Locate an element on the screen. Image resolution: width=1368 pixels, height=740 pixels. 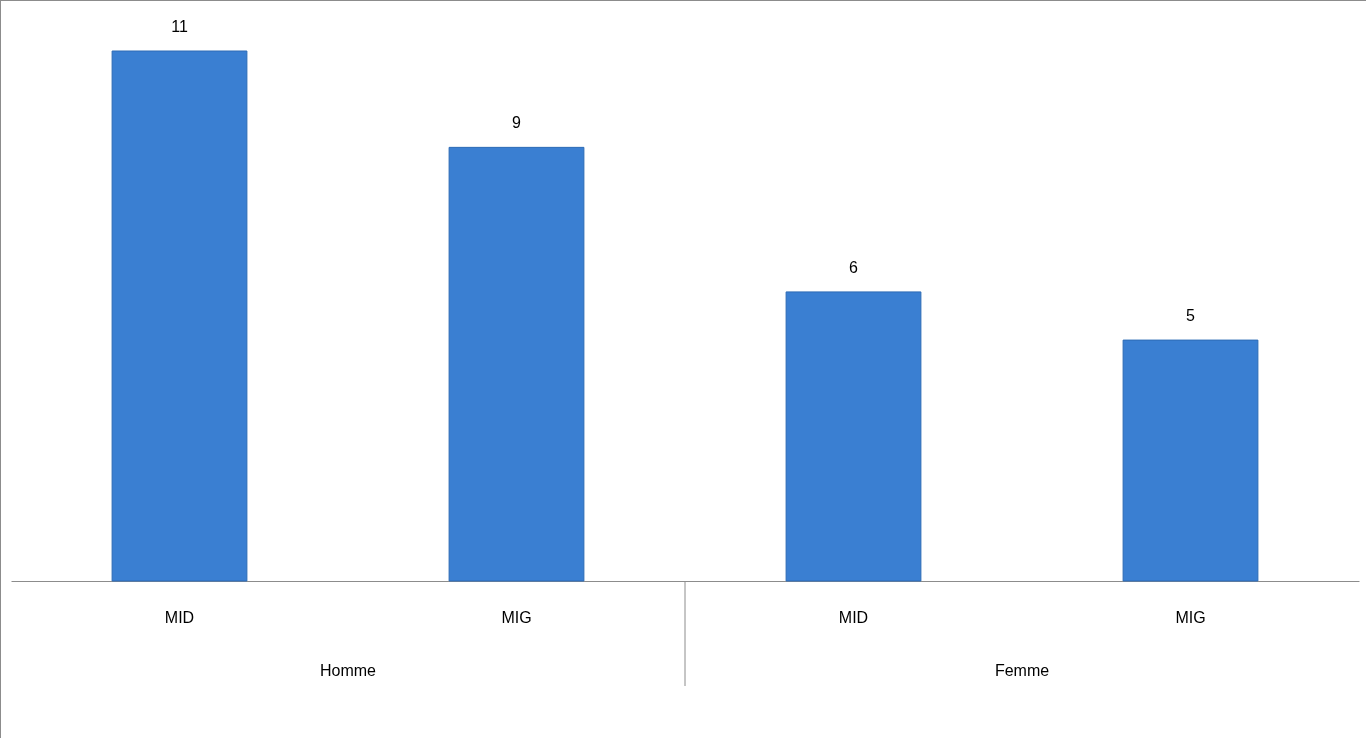
data-label: 11 is located at coordinates (179, 26).